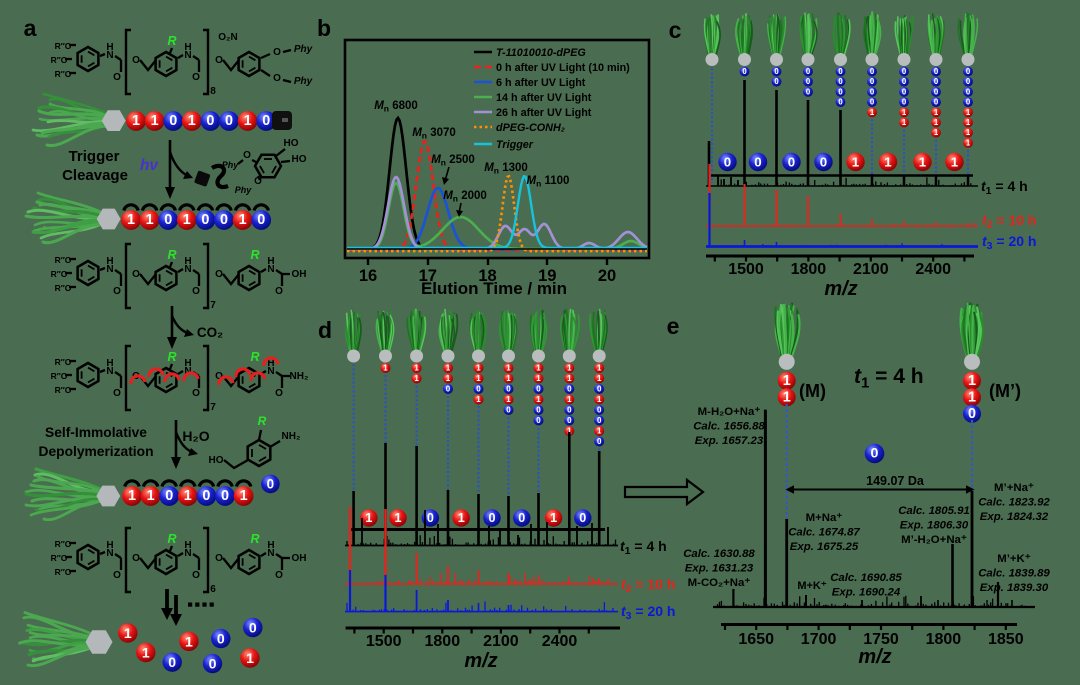 The image size is (1080, 685). What do you see at coordinates (1014, 588) in the screenshot?
I see `svg-text: Exp. 1839.30` at bounding box center [1014, 588].